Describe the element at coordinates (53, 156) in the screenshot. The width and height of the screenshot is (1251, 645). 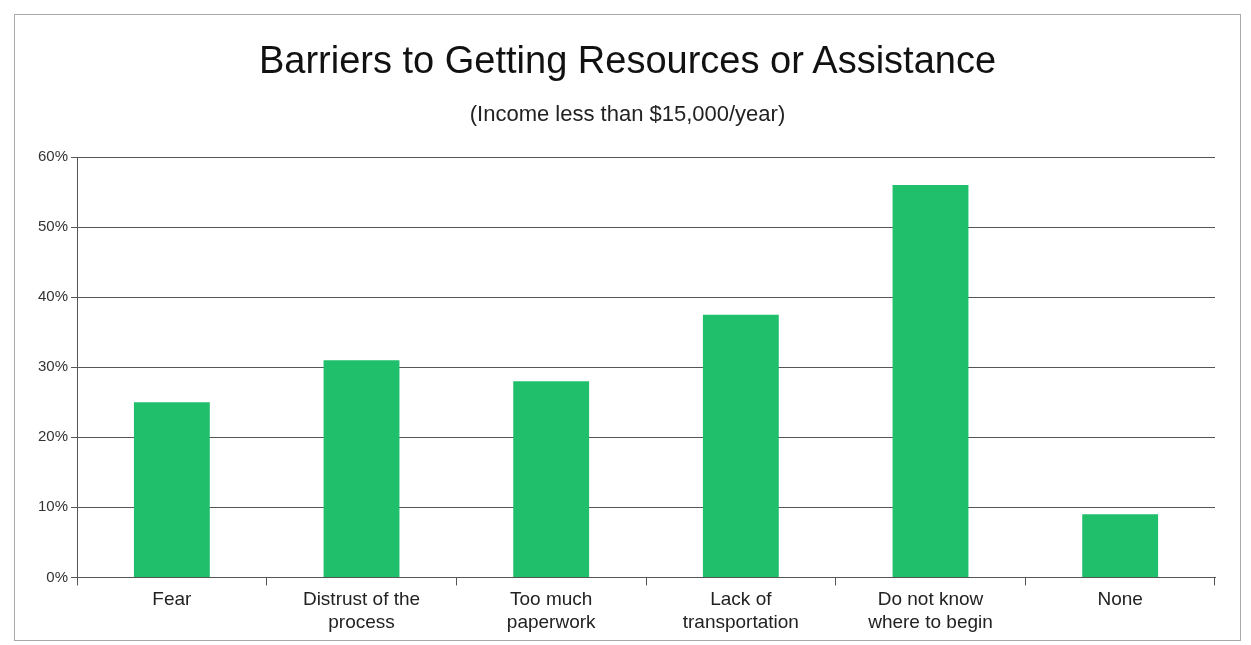
I see `y-tick-label: 60%` at that location.